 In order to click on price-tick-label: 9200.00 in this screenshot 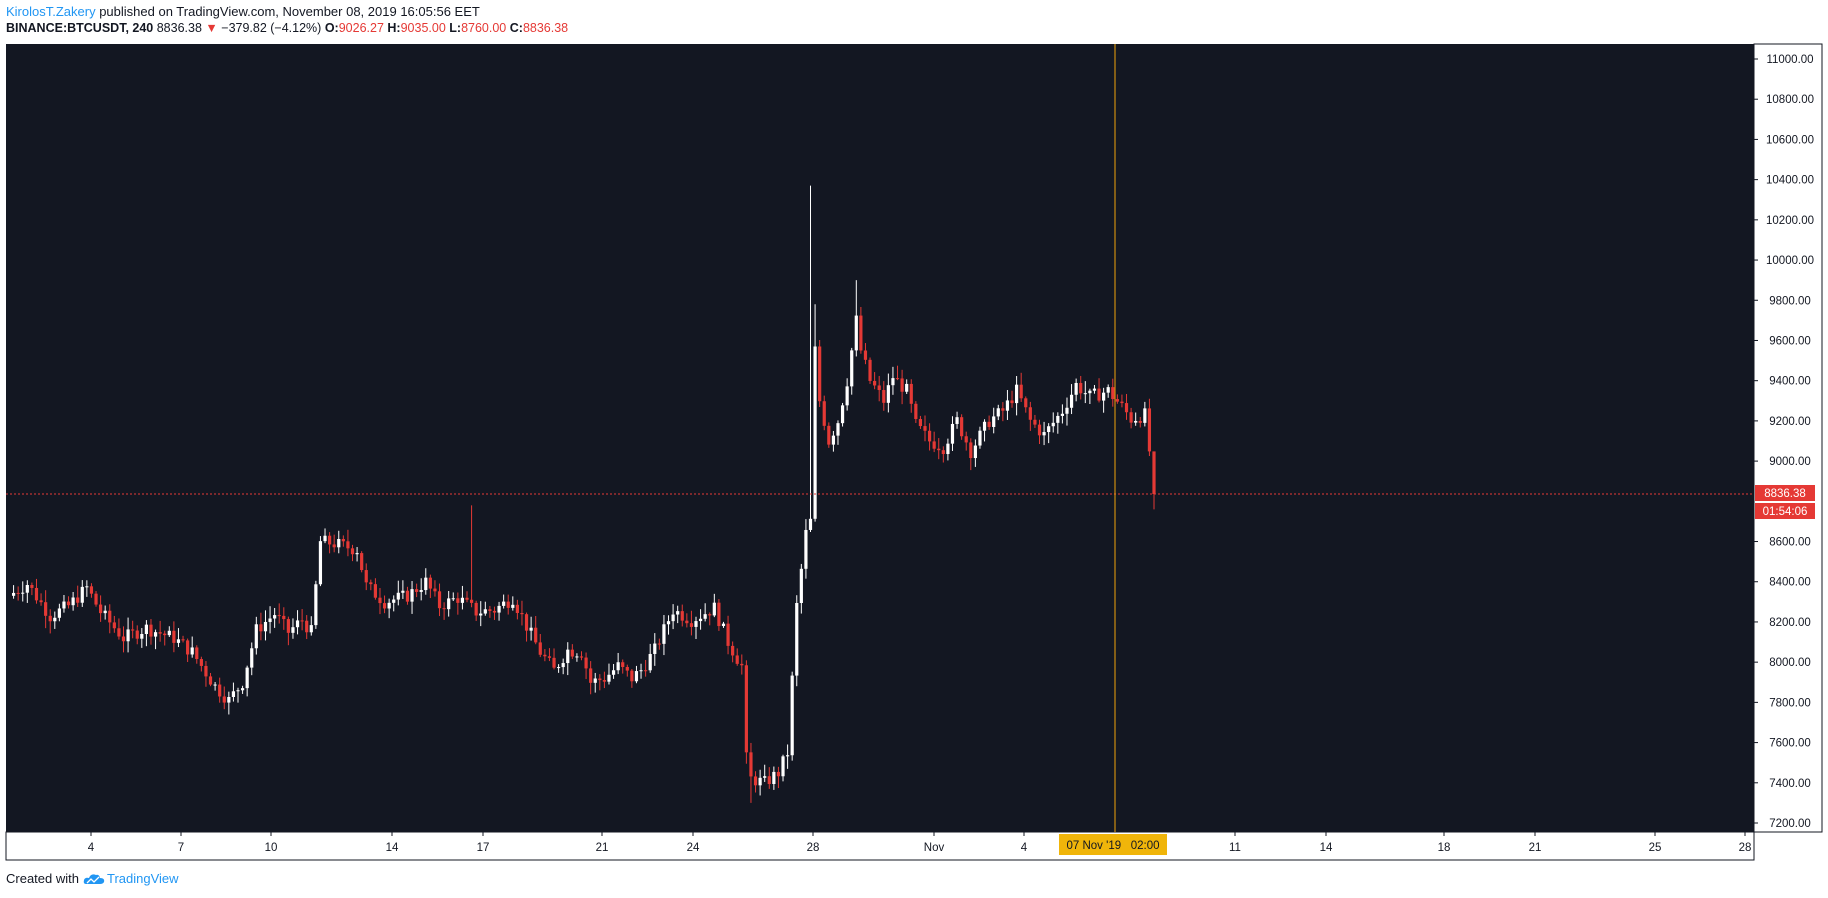, I will do `click(1790, 422)`.